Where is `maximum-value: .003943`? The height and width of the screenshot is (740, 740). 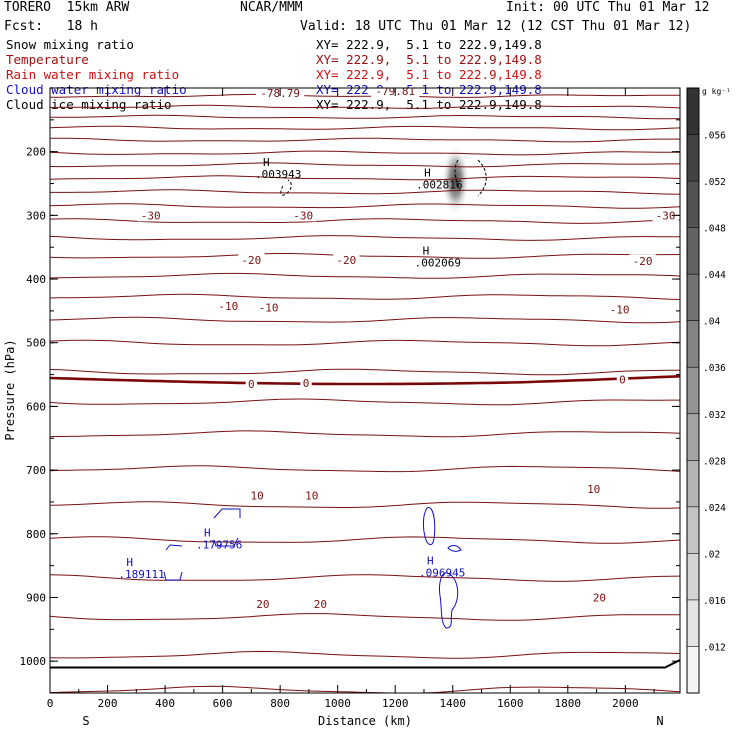 maximum-value: .003943 is located at coordinates (278, 174).